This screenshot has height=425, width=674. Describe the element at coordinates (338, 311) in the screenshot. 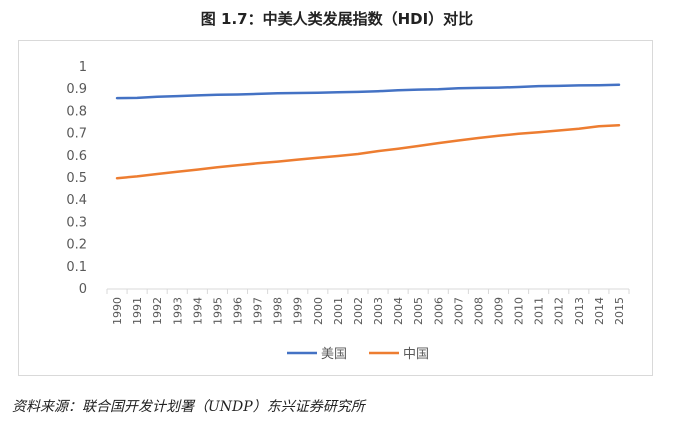

I see `x-tick-label: 2001` at that location.